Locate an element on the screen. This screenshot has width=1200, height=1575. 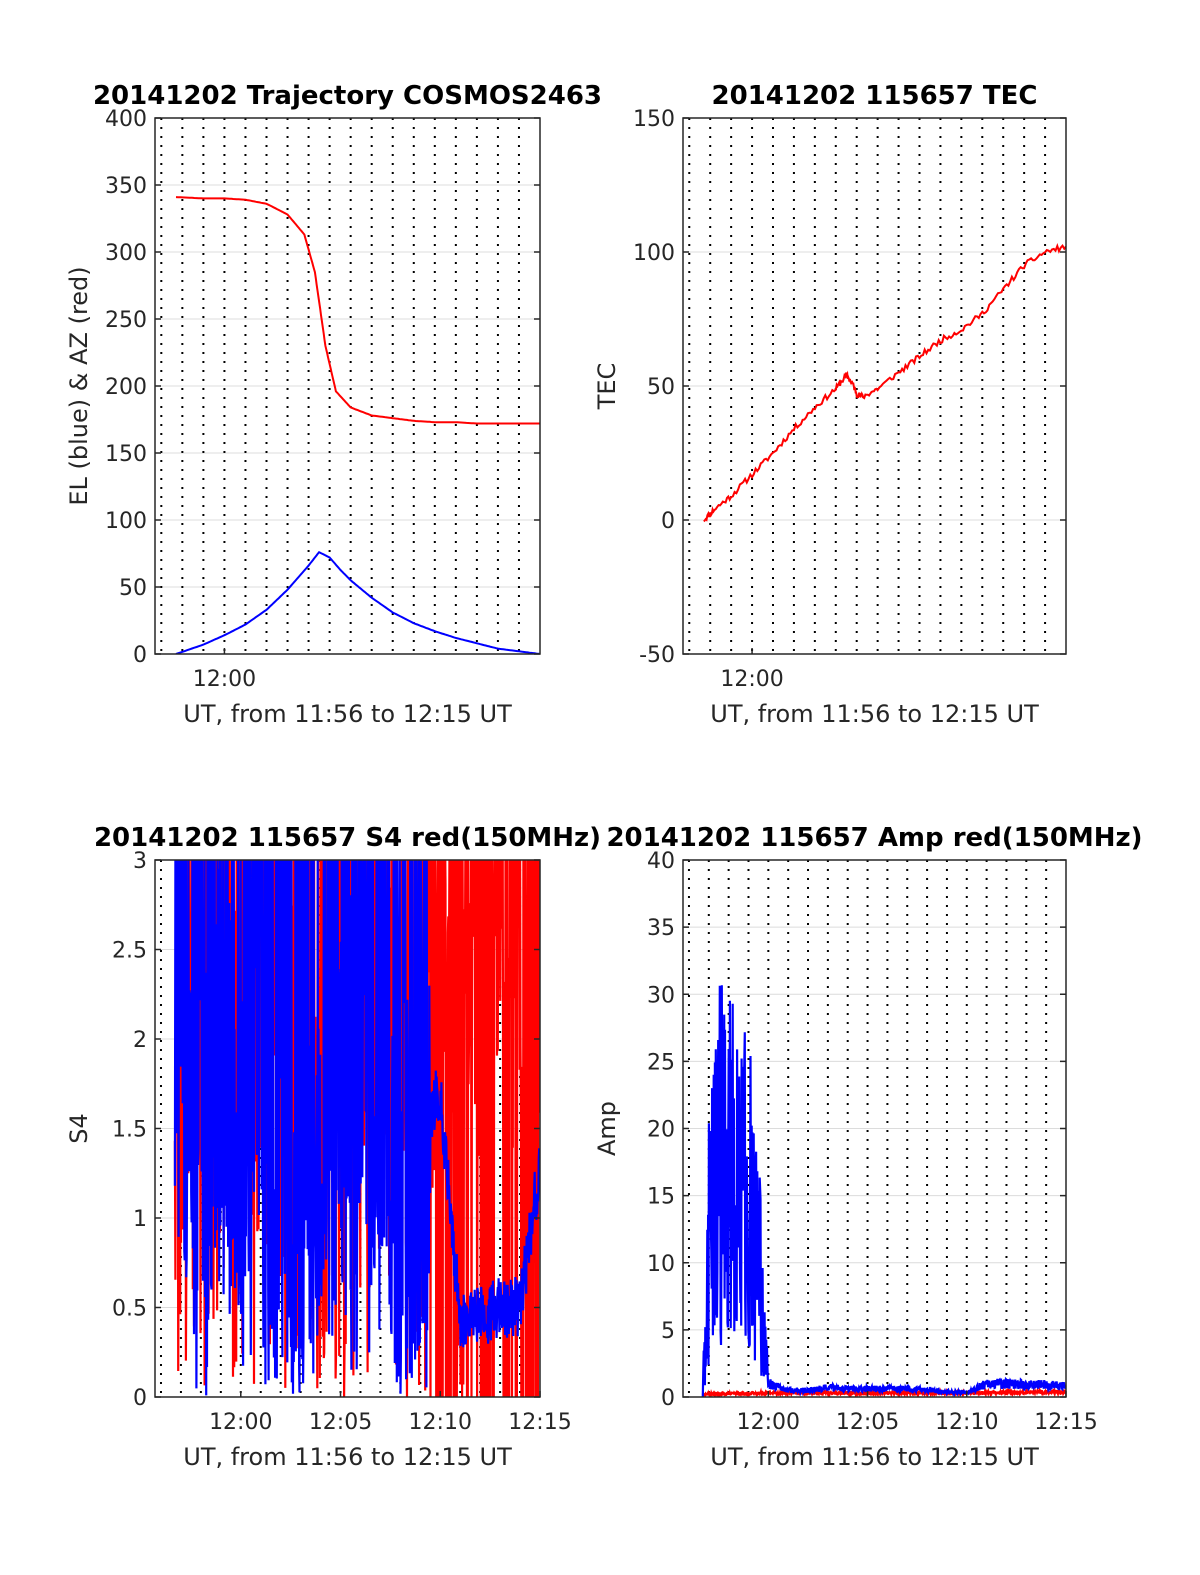
y-tick-label: 2 is located at coordinates (140, 1040).